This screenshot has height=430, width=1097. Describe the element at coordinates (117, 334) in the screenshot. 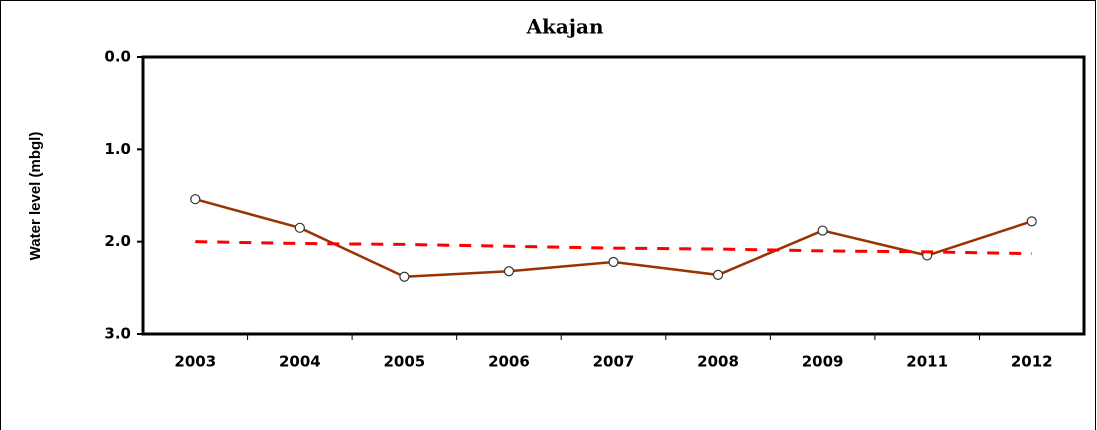

I see `y-tick-label: 3.0` at that location.